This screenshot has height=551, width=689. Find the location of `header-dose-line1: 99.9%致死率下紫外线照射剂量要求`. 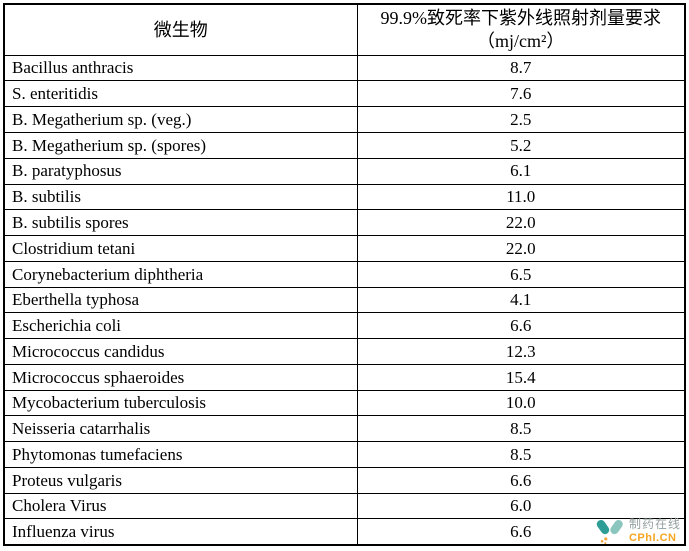

header-dose-line1: 99.9%致死率下紫外线照射剂量要求 is located at coordinates (521, 17).